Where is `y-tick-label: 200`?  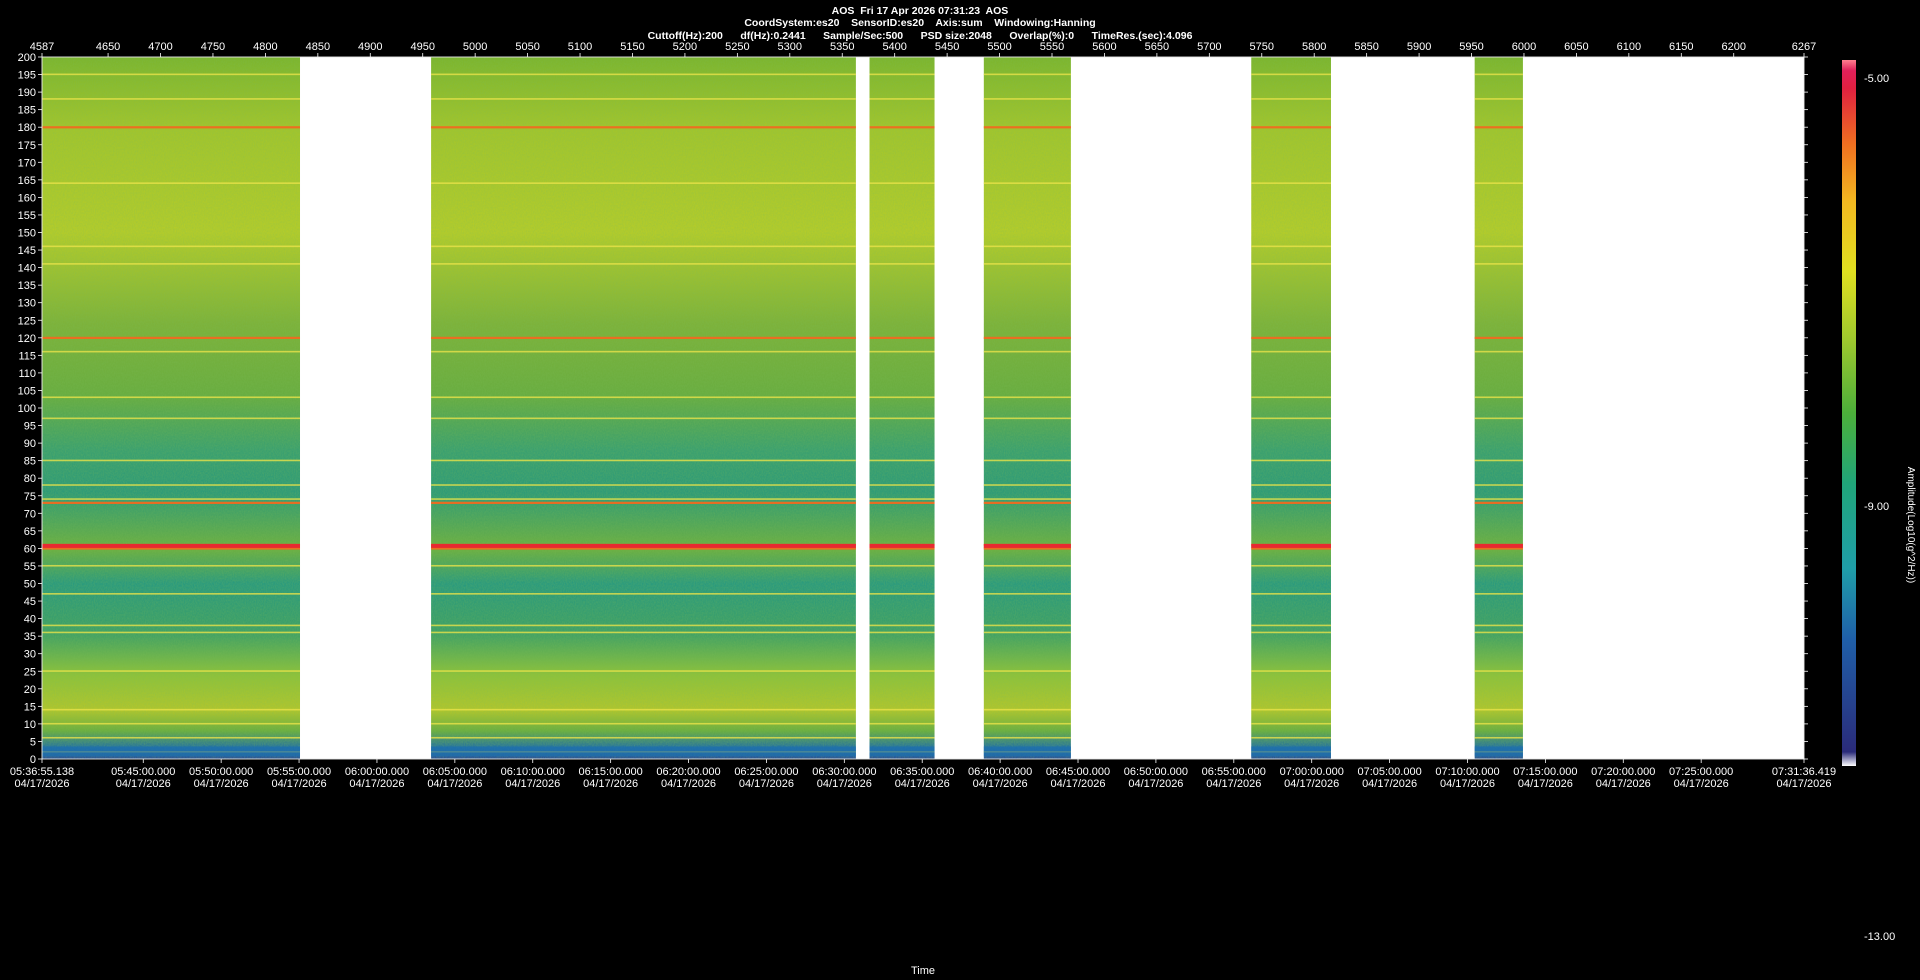
y-tick-label: 200 is located at coordinates (27, 58).